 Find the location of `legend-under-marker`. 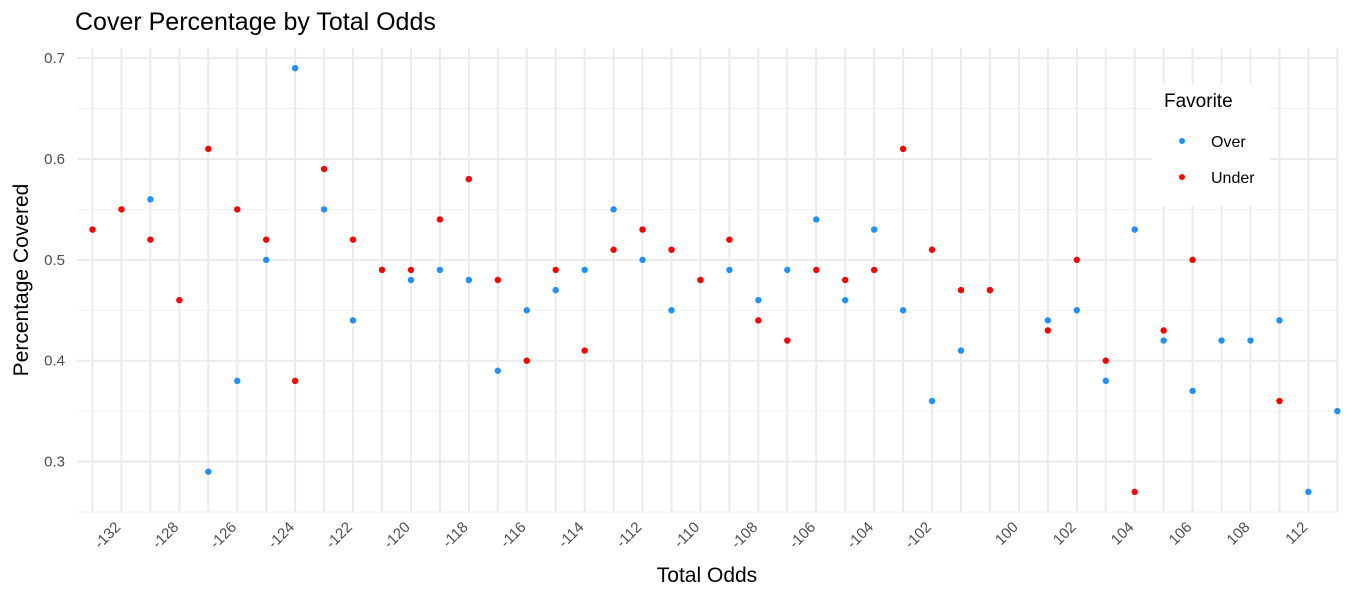

legend-under-marker is located at coordinates (1182, 177).